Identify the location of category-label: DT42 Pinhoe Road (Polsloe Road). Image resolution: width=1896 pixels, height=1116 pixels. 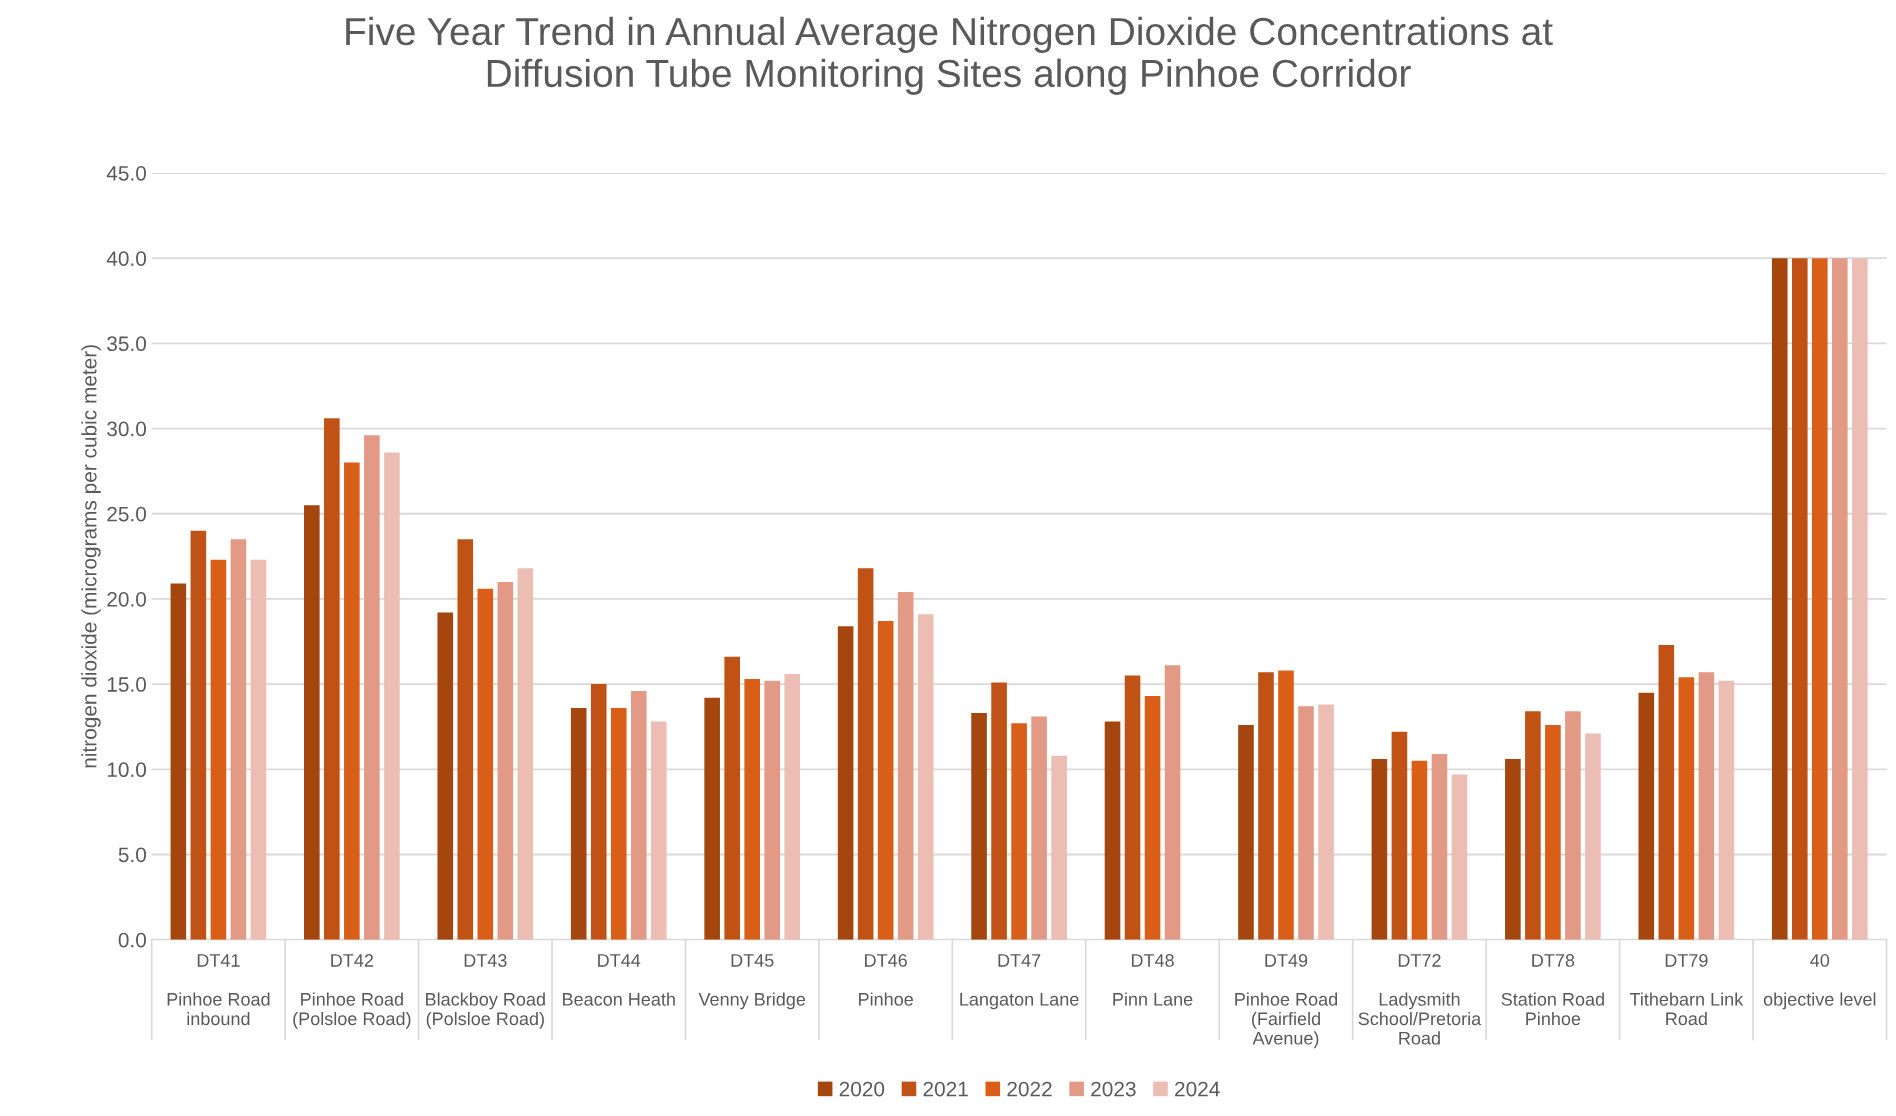
(352, 991).